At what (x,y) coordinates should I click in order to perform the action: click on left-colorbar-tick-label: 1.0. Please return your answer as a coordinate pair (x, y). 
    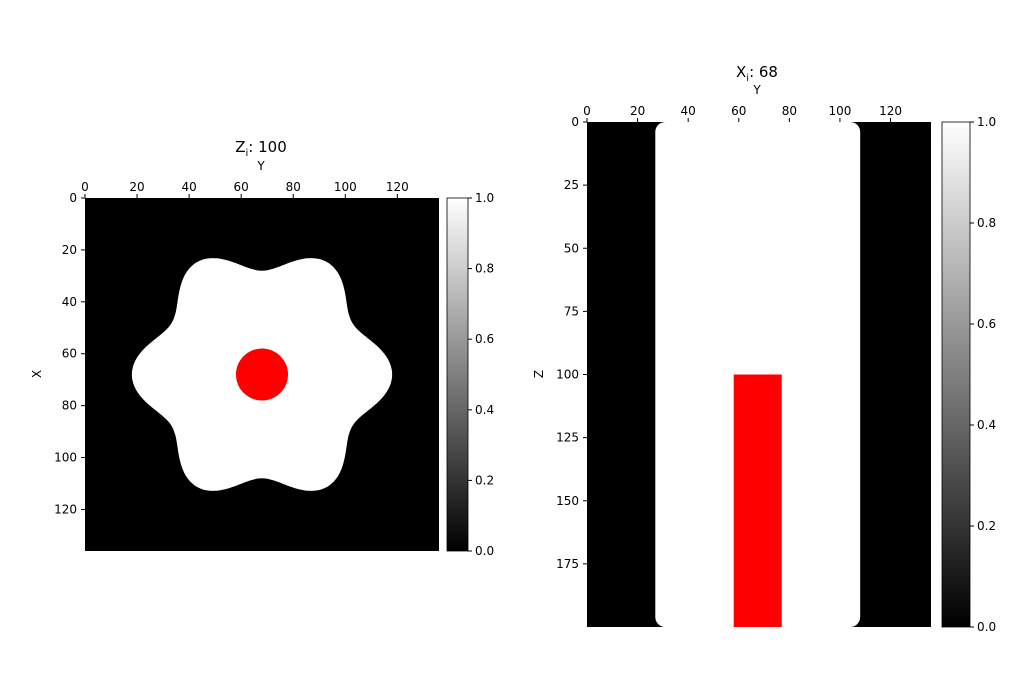
    Looking at the image, I should click on (484, 198).